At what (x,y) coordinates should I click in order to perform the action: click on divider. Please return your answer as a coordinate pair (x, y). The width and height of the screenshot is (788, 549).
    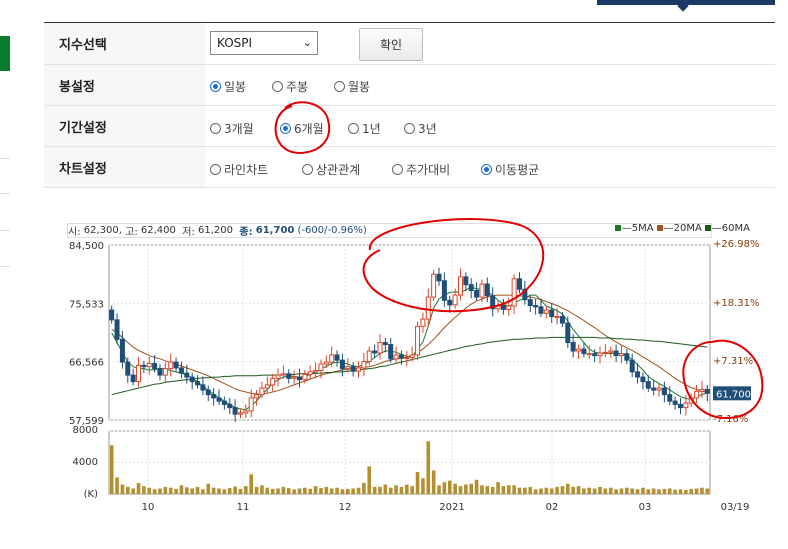
    Looking at the image, I should click on (5, 193).